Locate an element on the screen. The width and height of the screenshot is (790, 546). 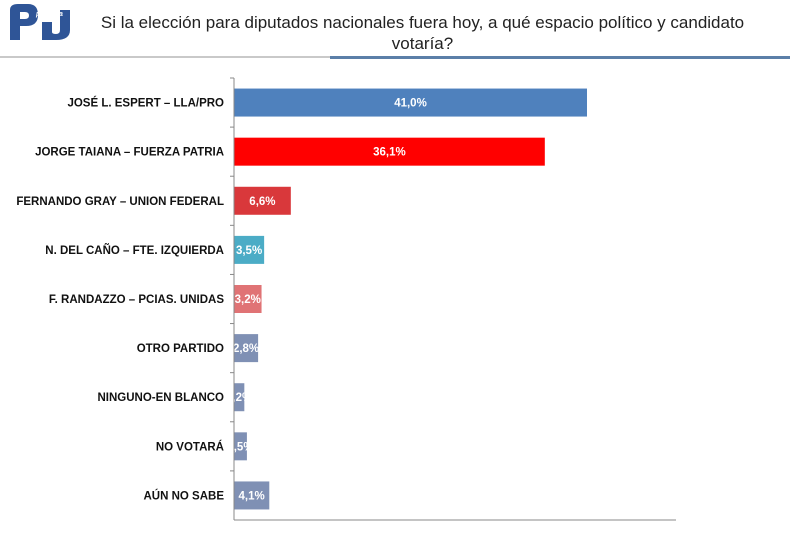
value-label: 2,8% is located at coordinates (246, 349).